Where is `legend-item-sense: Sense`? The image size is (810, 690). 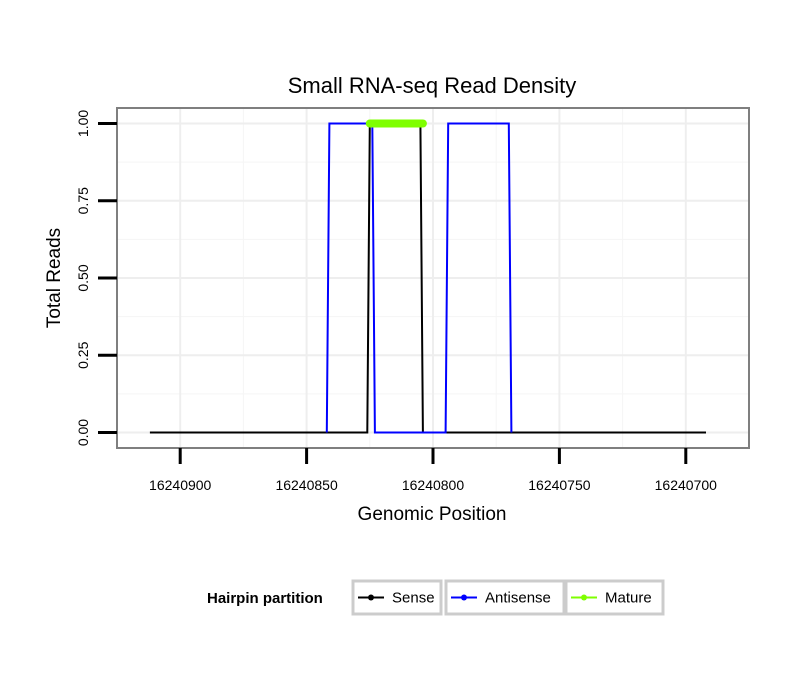 legend-item-sense: Sense is located at coordinates (397, 597).